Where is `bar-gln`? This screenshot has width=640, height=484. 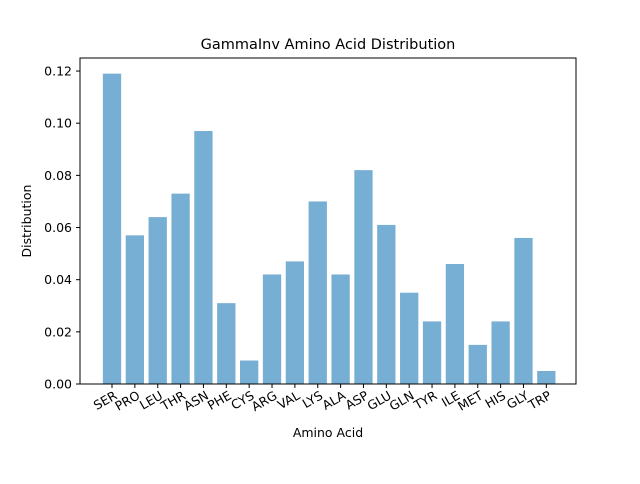 bar-gln is located at coordinates (409, 338).